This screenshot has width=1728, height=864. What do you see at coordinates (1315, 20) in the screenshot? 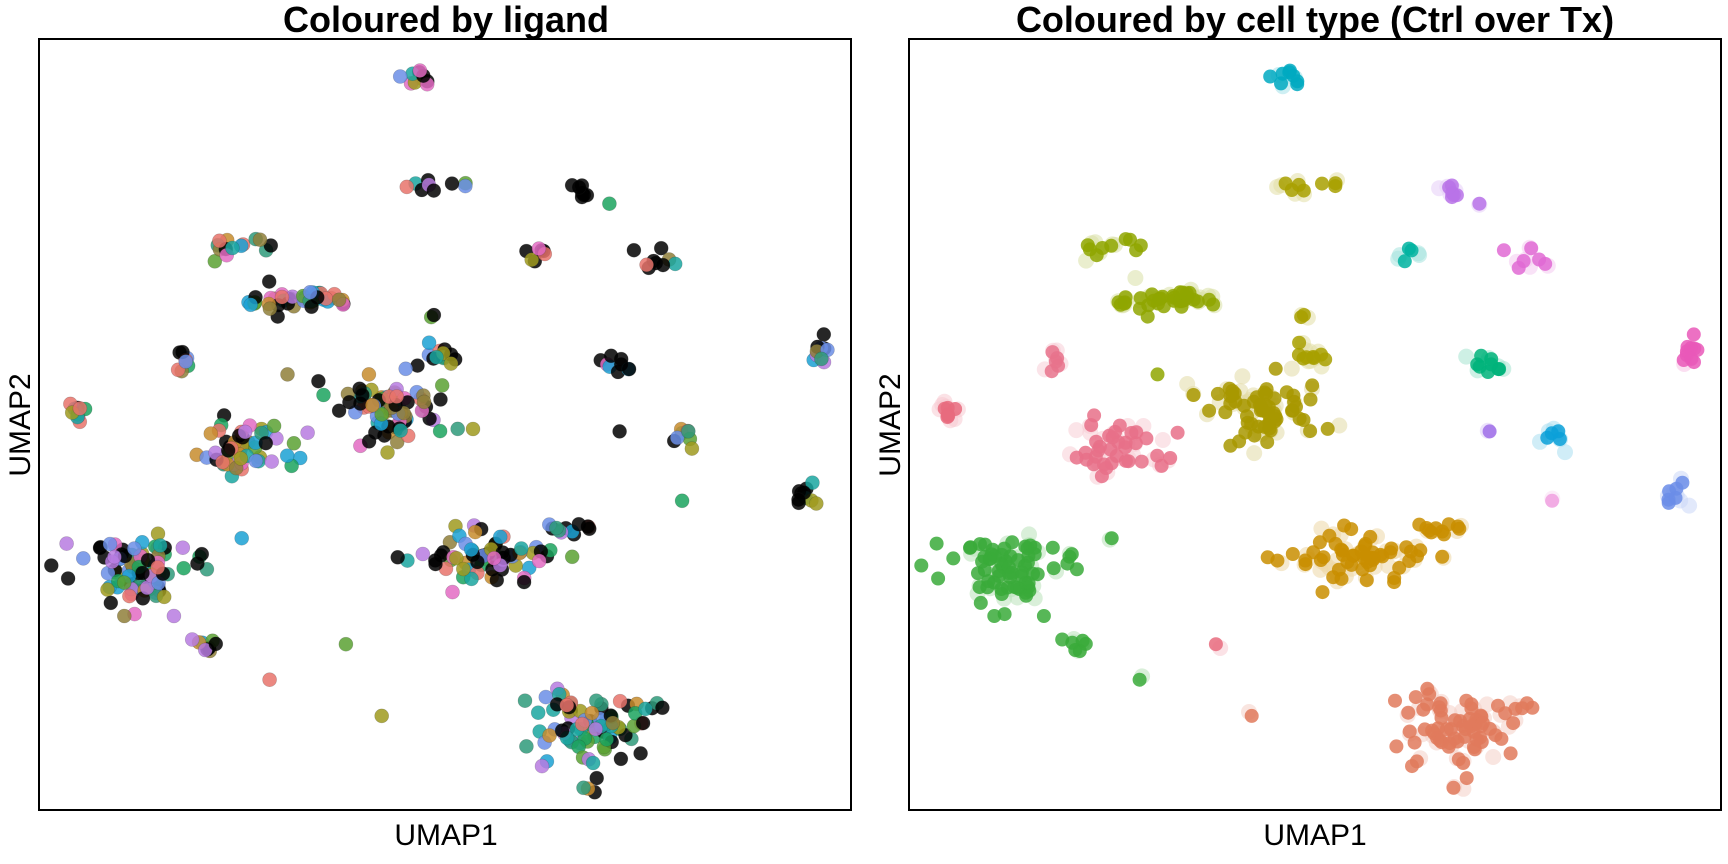
I see `celltype-panel-title: Coloured by cell type (Ctrl over Tx)` at bounding box center [1315, 20].